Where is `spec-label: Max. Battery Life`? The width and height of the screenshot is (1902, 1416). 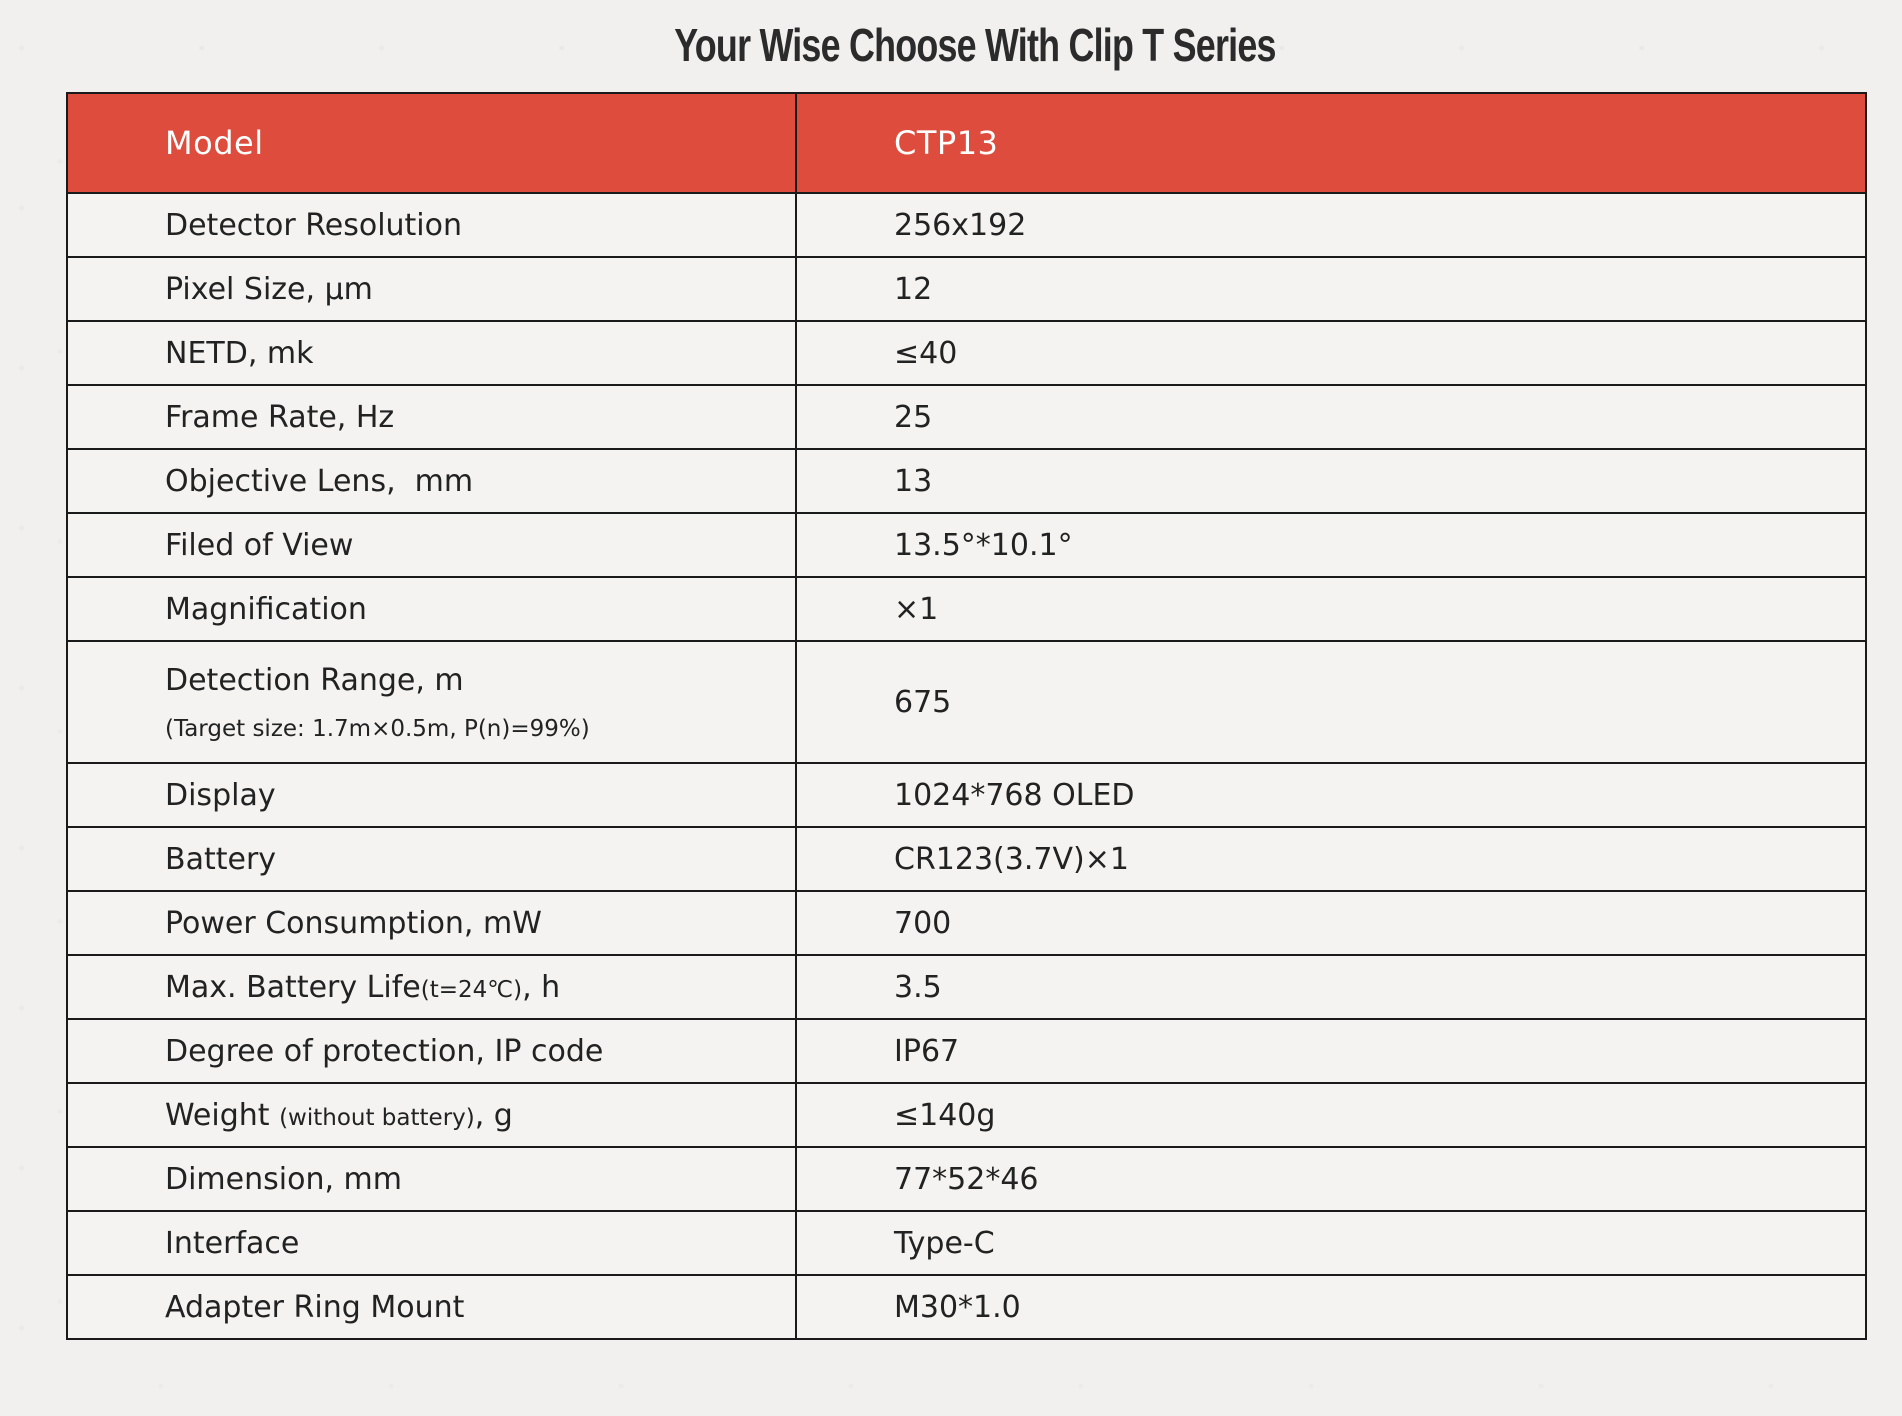
spec-label: Max. Battery Life is located at coordinates (293, 987).